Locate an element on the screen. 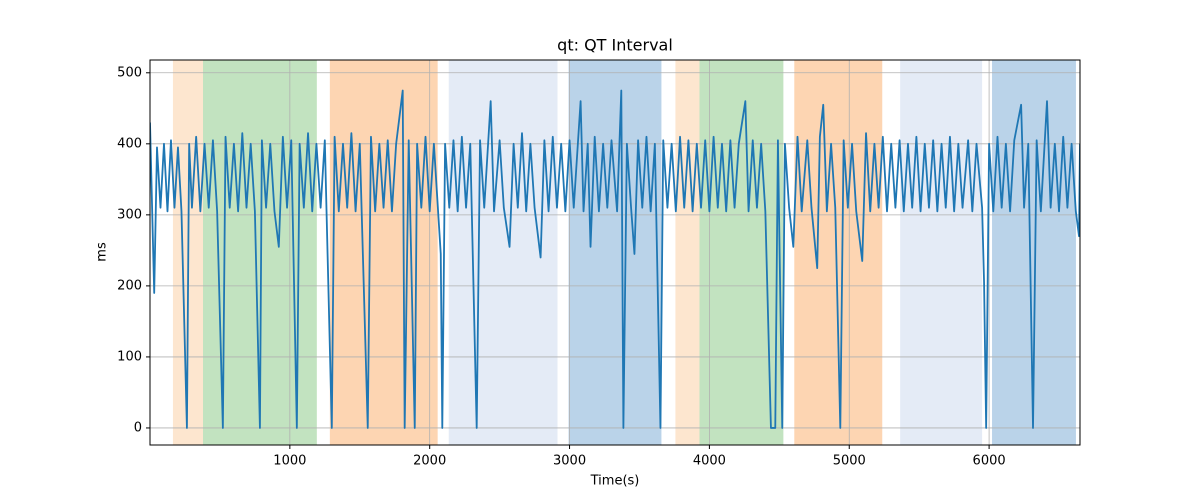 This screenshot has height=500, width=1200. x-tick-label: 2000 is located at coordinates (429, 461).